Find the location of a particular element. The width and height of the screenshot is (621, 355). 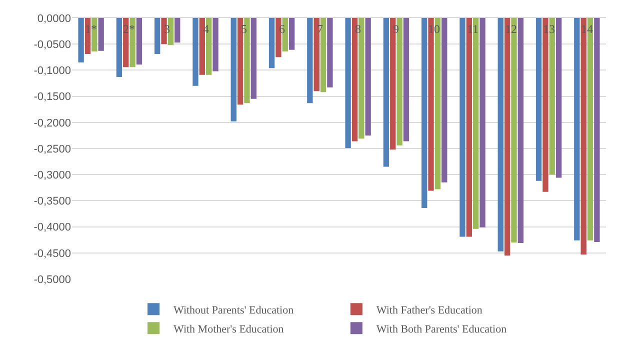

legend-label: With Mother's Education is located at coordinates (229, 329).